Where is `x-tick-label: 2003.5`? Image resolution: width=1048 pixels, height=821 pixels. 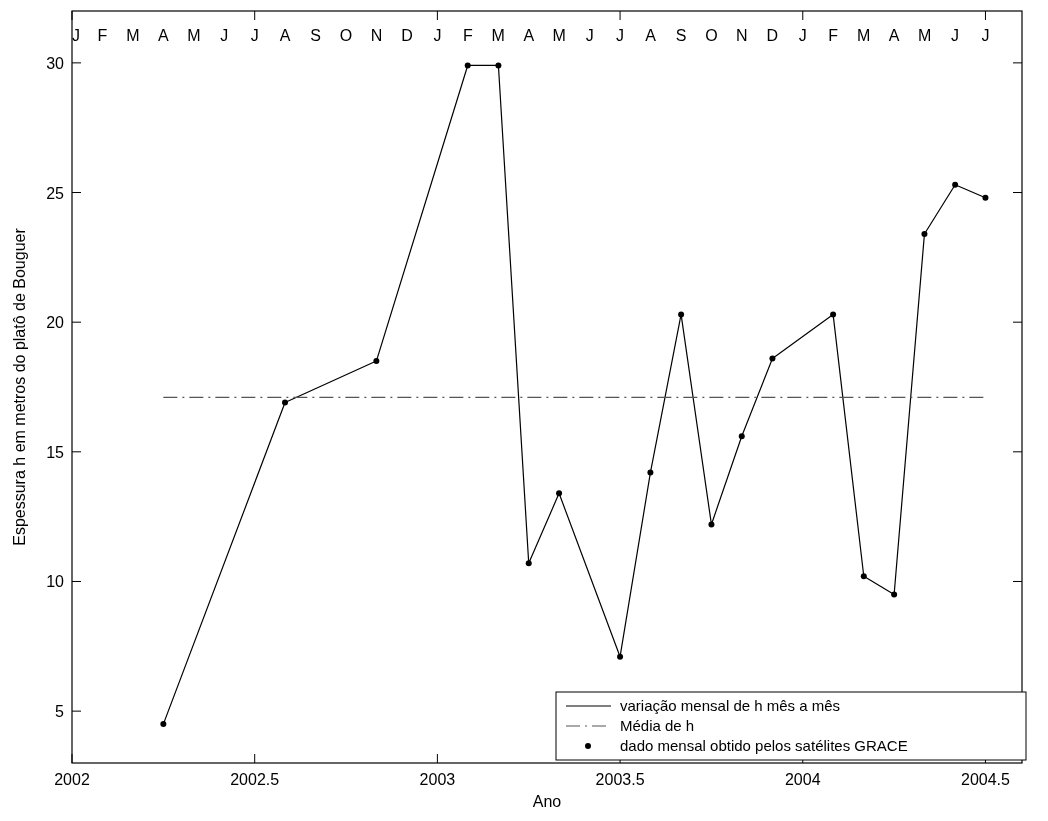
x-tick-label: 2003.5 is located at coordinates (620, 779).